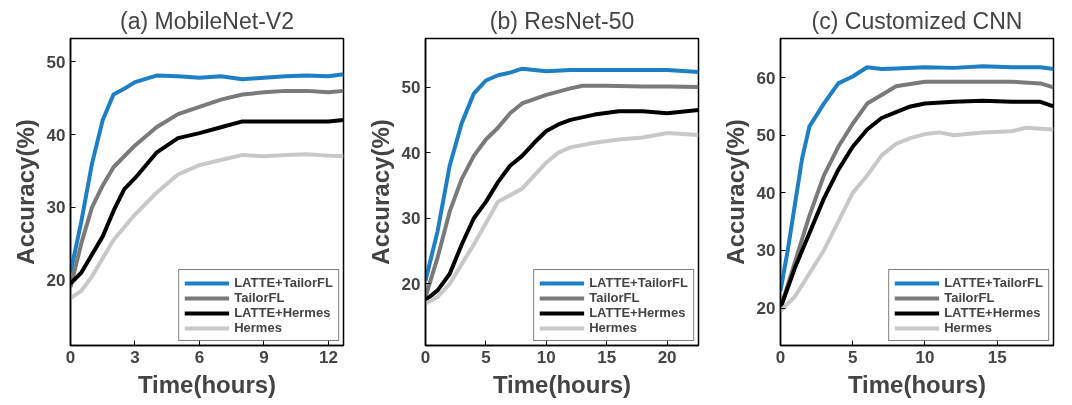 The image size is (1072, 405). I want to click on x-tick-label: 20, so click(667, 357).